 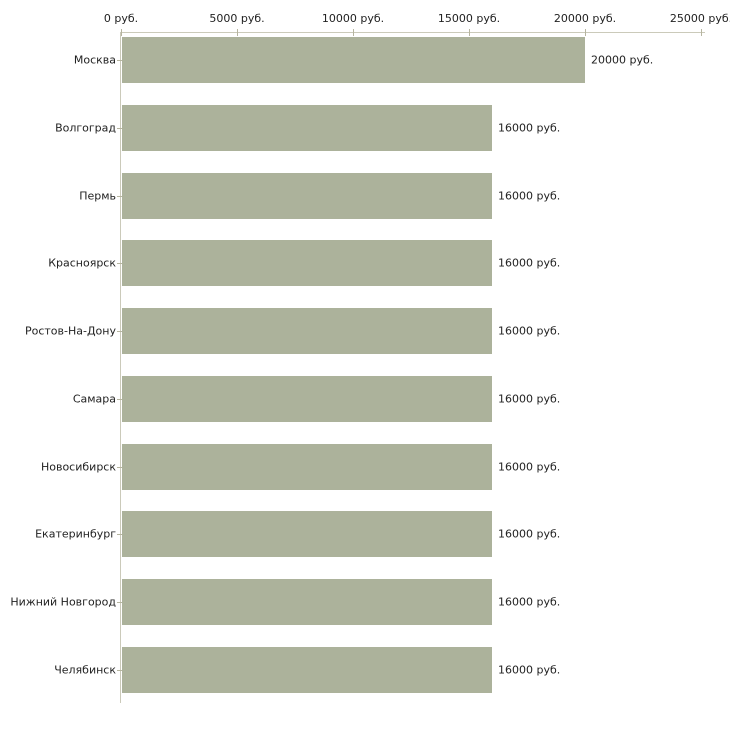 What do you see at coordinates (120, 367) in the screenshot?
I see `y-axis-line` at bounding box center [120, 367].